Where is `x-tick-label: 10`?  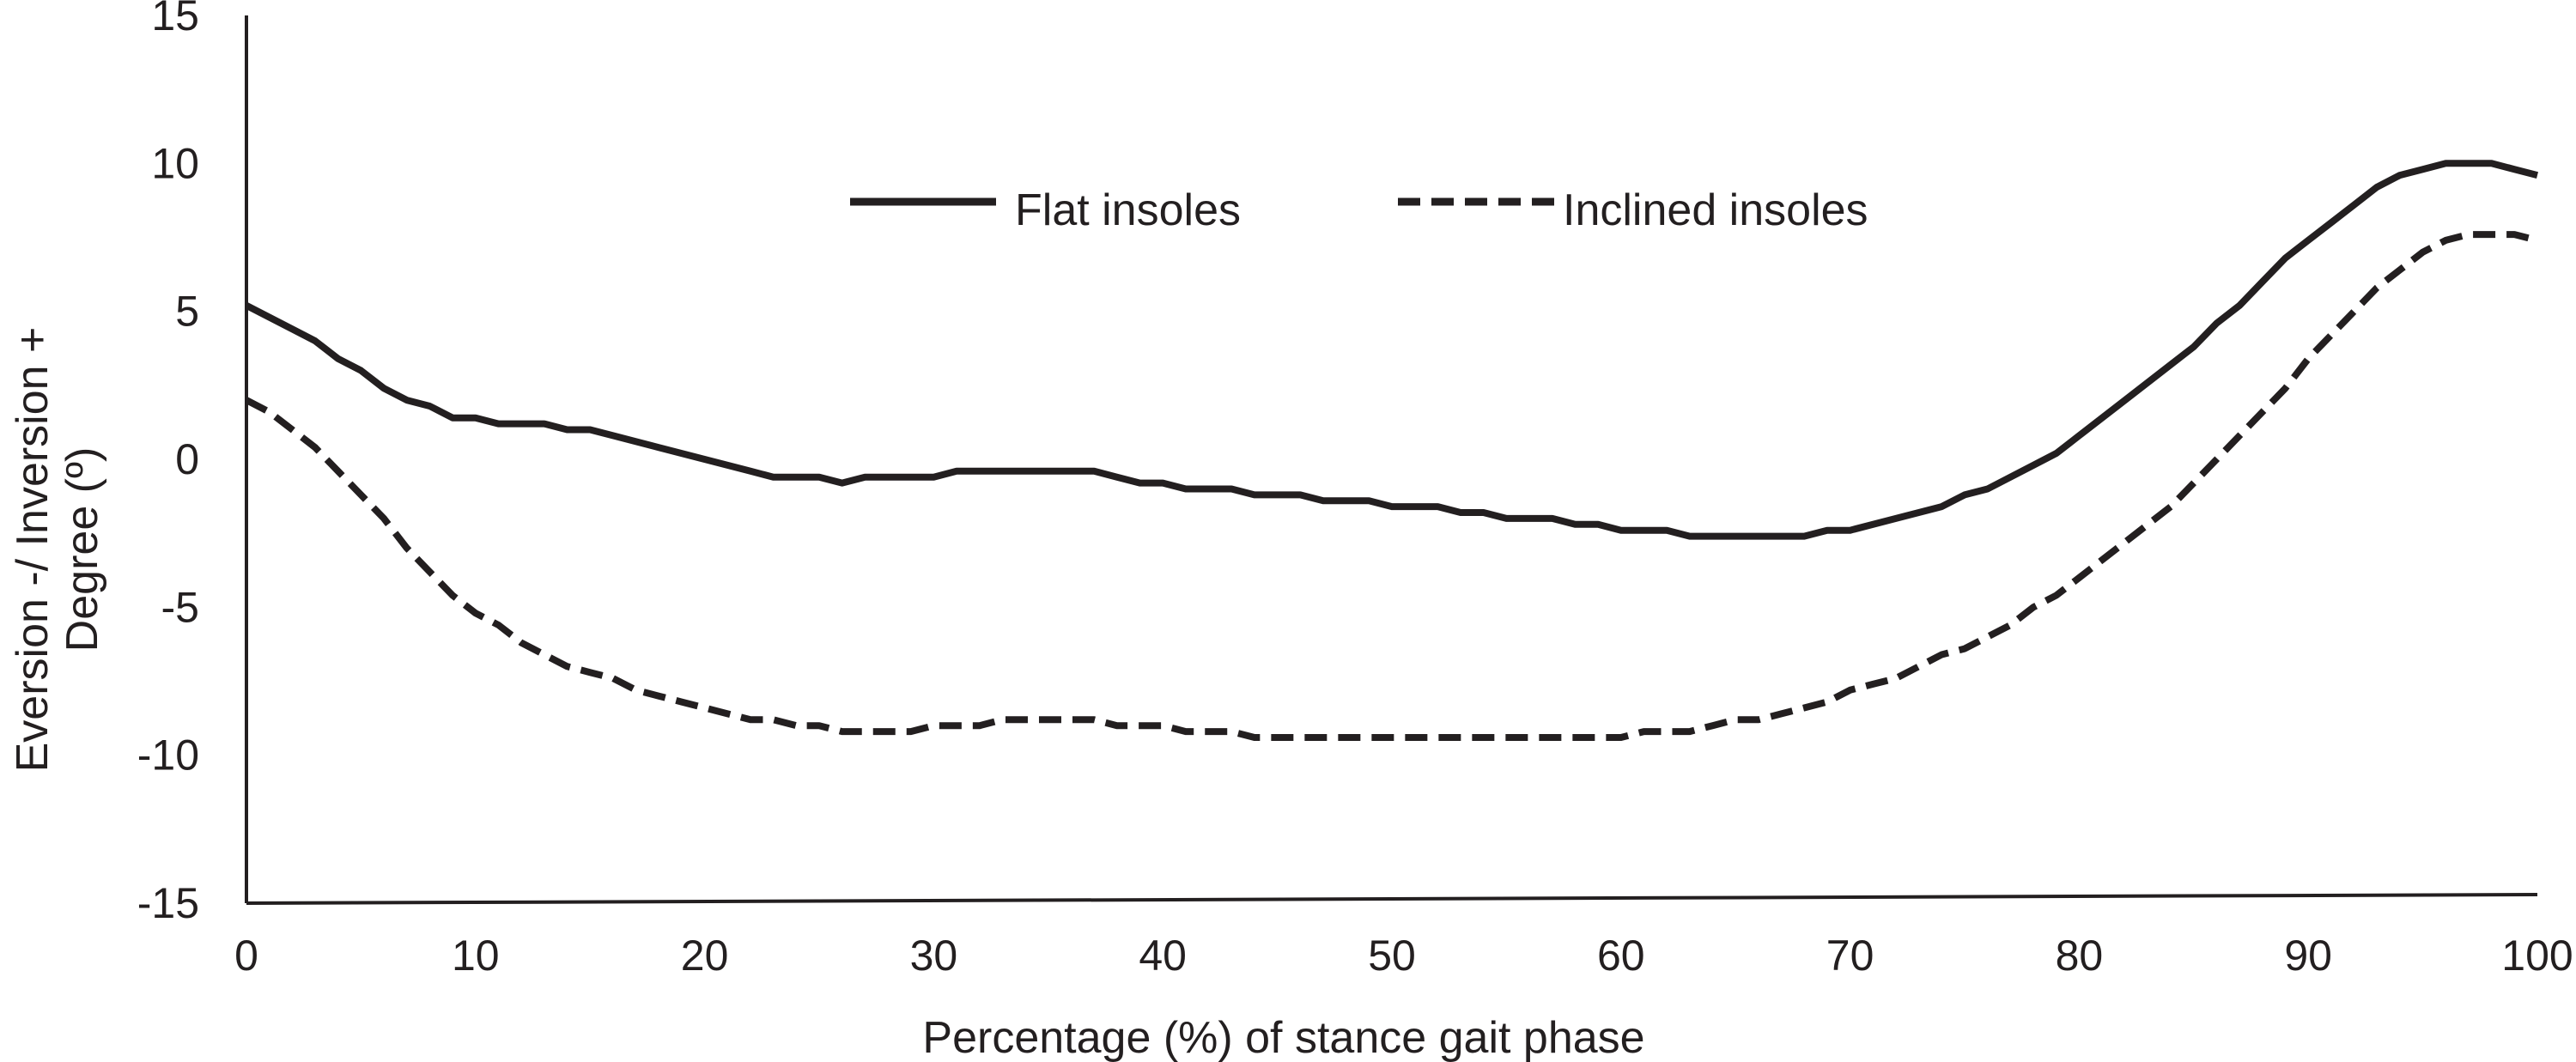
x-tick-label: 10 is located at coordinates (476, 956).